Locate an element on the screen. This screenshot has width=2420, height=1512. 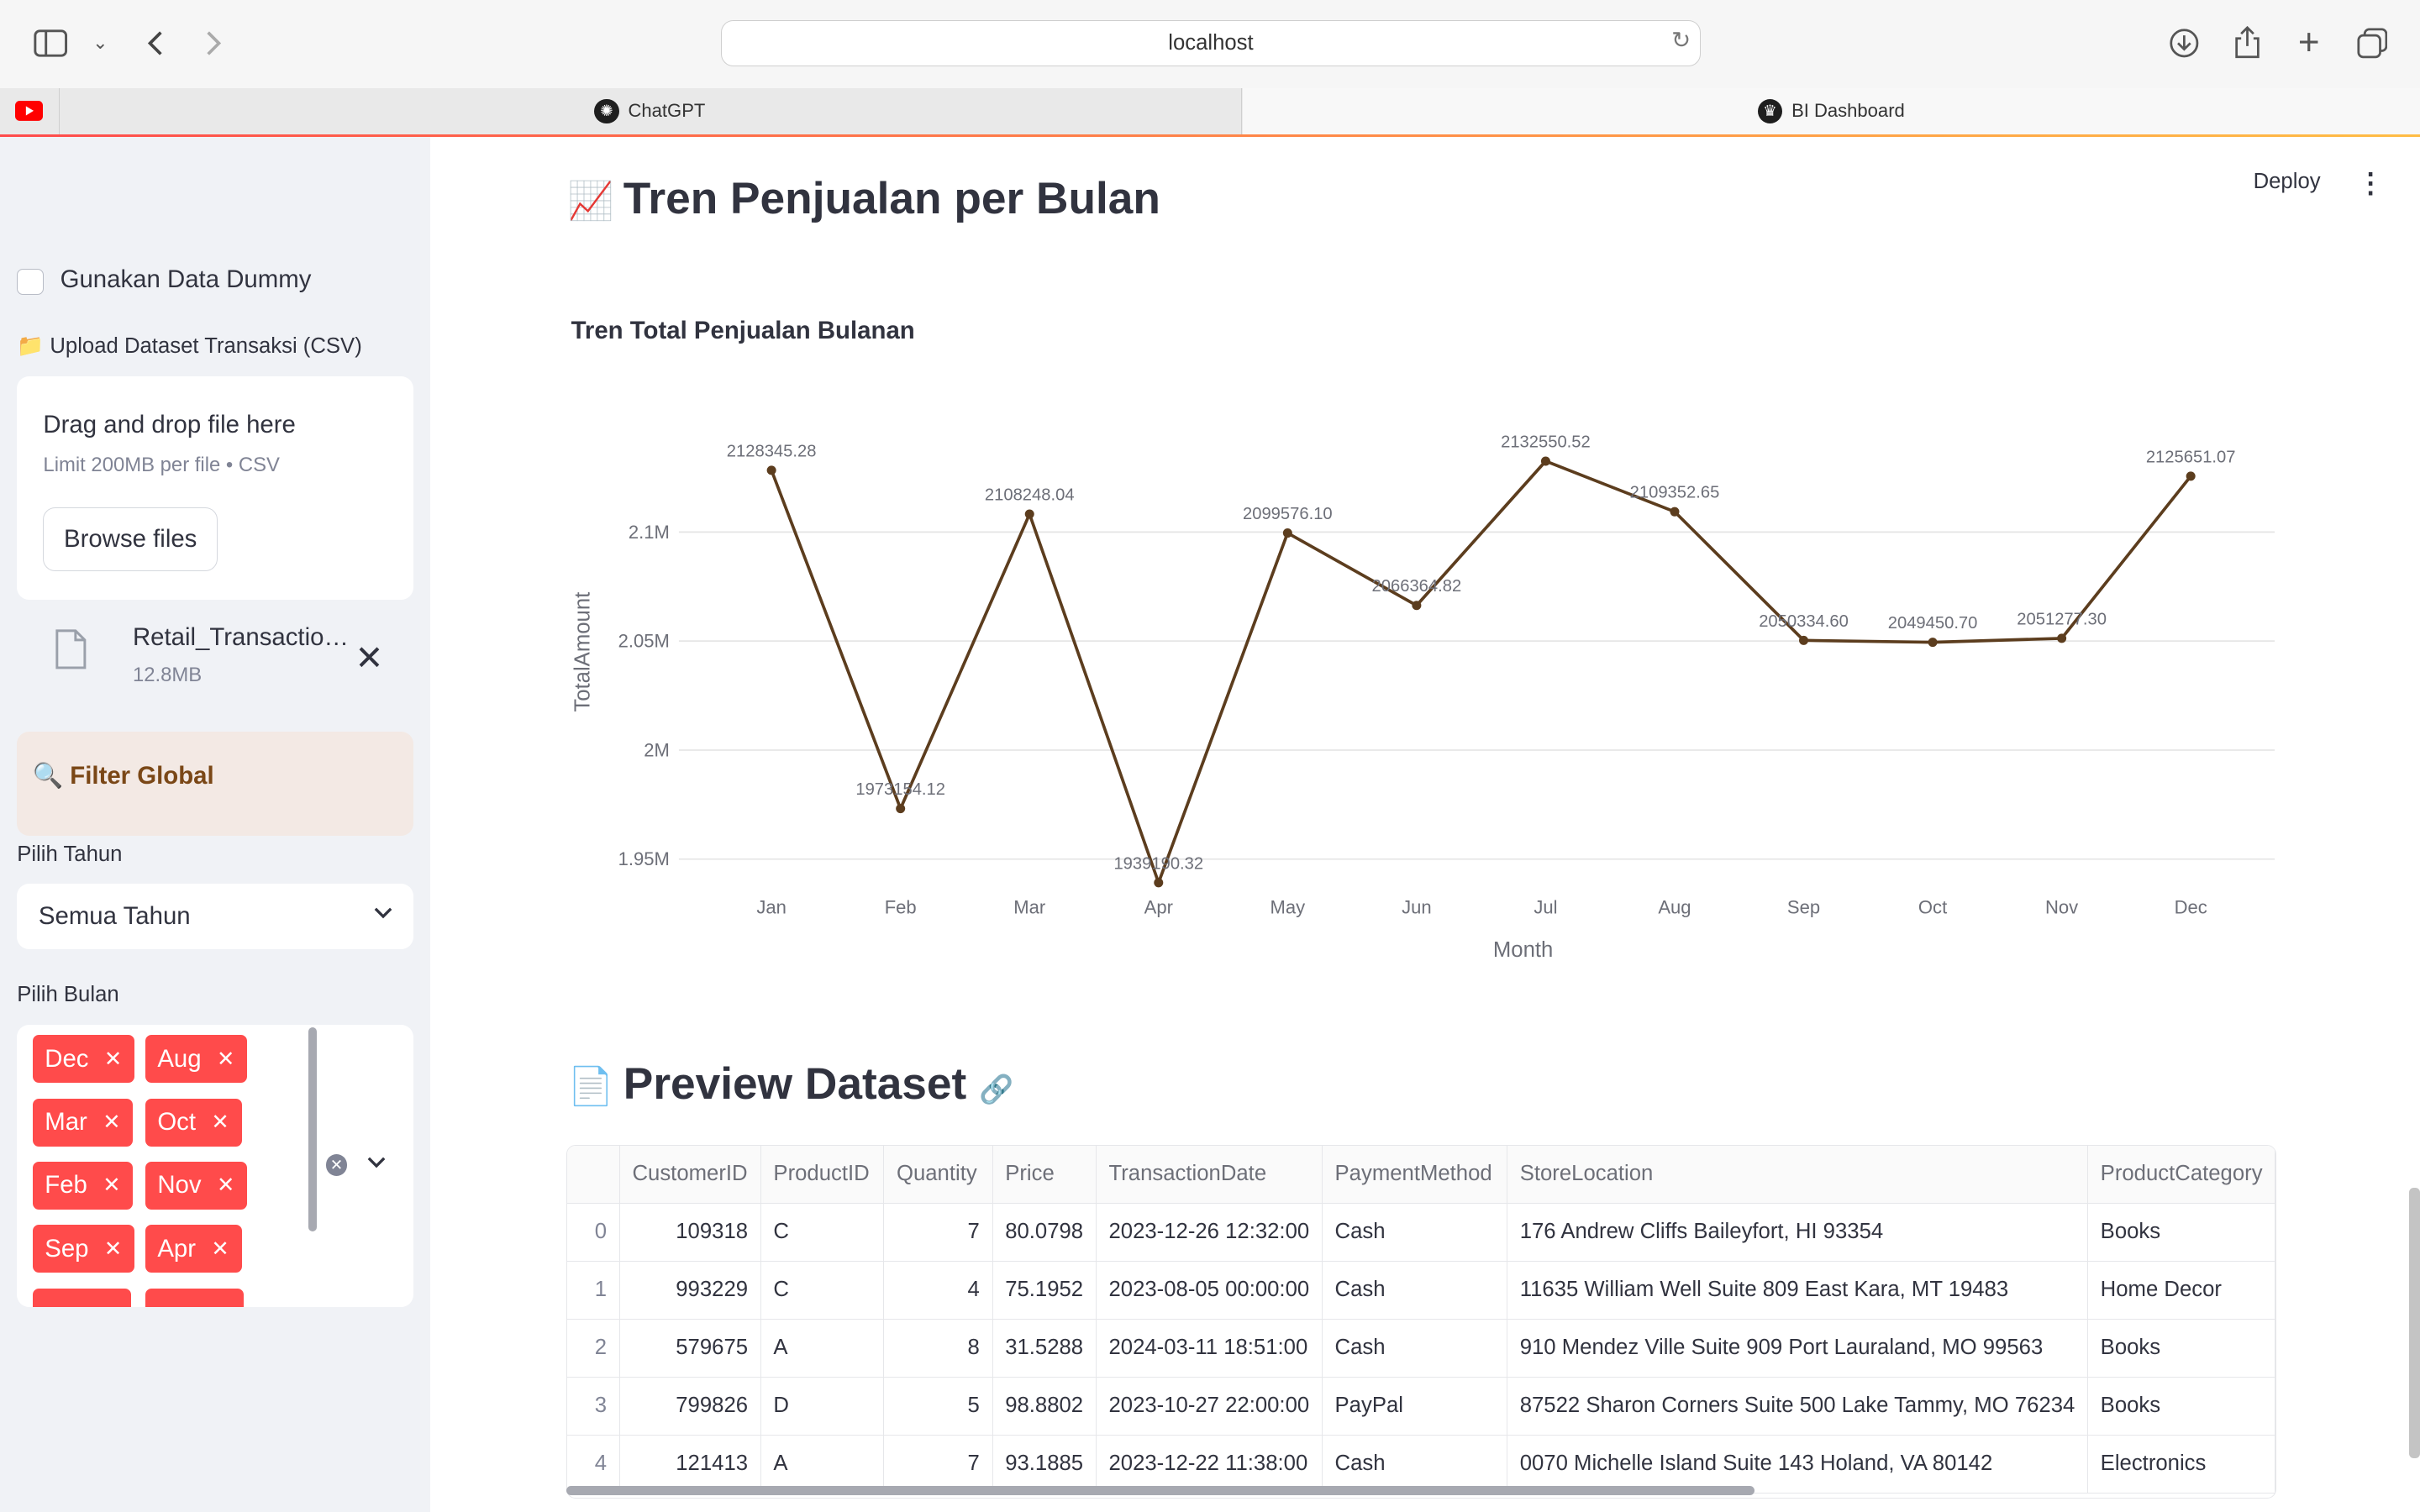
table-cell: 2023-10-27 22:00:00 is located at coordinates (1209, 1406).